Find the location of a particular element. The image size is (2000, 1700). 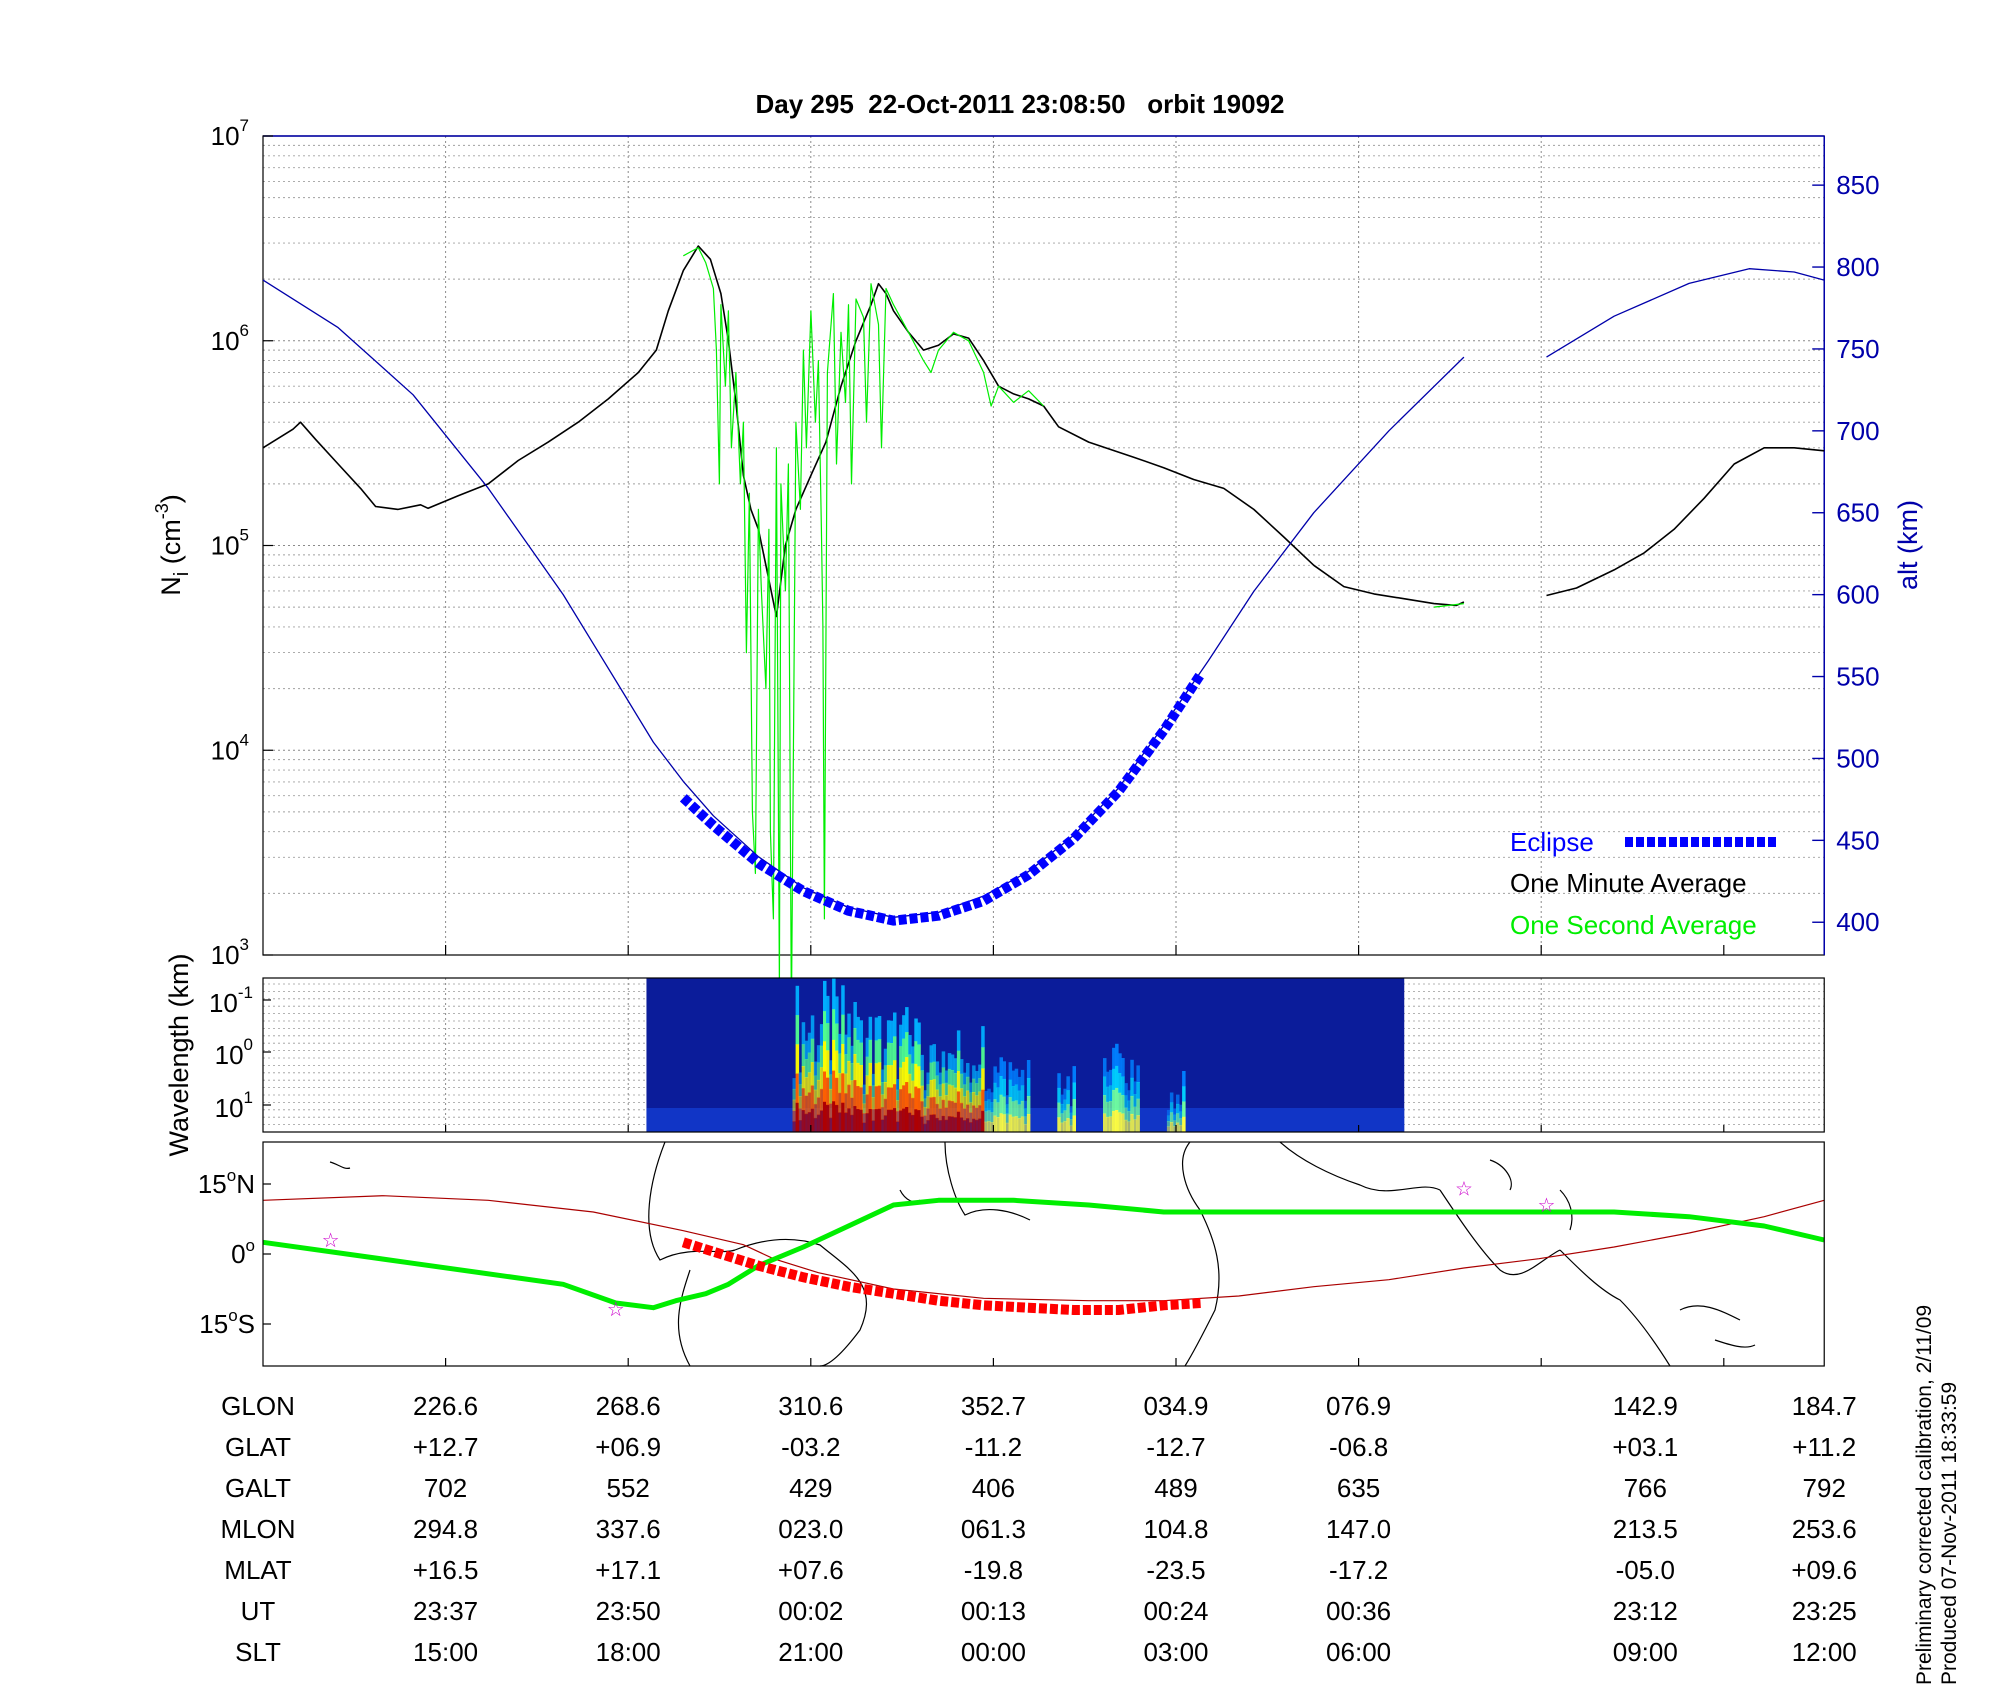

map-layer: ☆ ☆ ☆ ☆ is located at coordinates (1043, 1254).